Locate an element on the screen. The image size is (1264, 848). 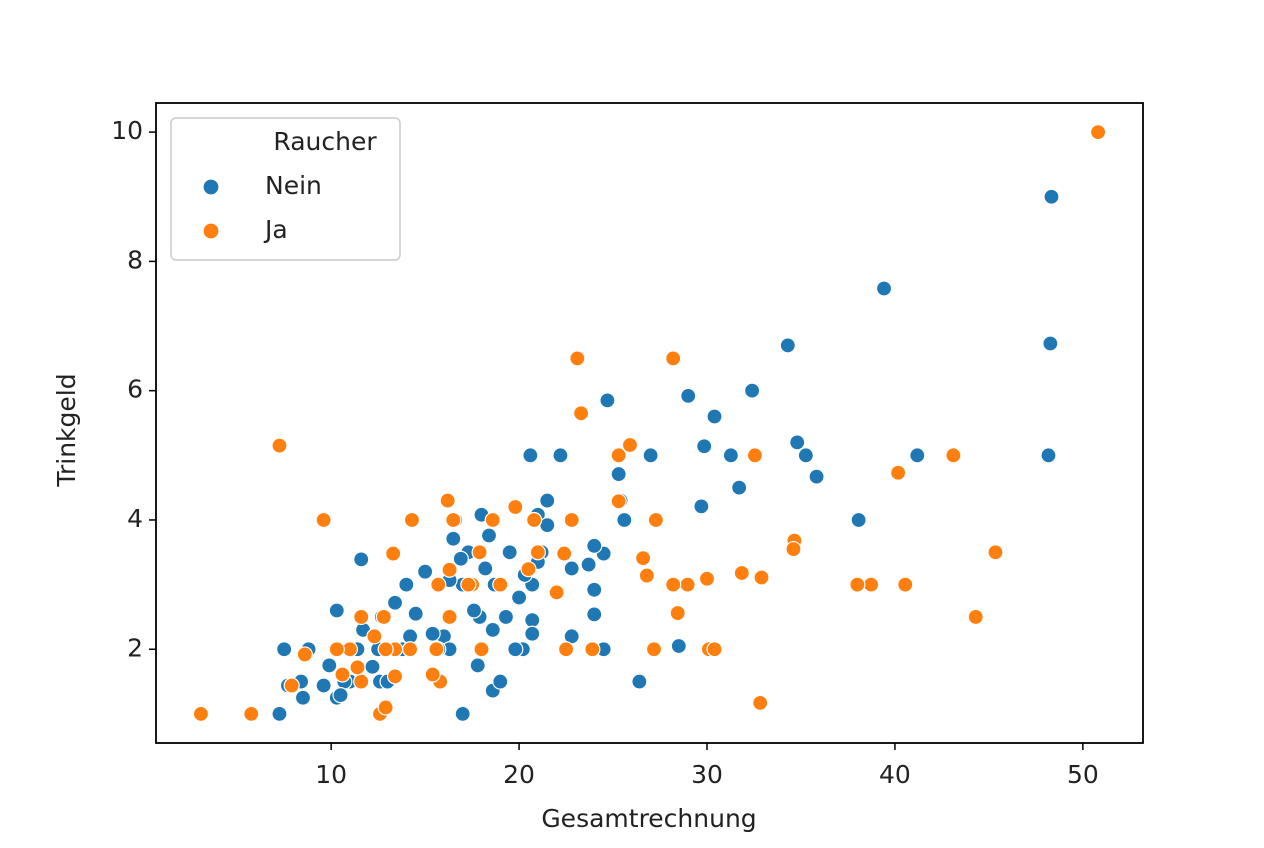
y-tick-label: 10 is located at coordinates (127, 130).